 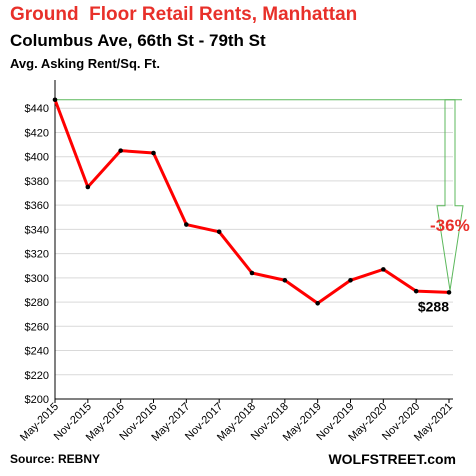 I want to click on y-tick-label: $280, so click(x=37, y=303).